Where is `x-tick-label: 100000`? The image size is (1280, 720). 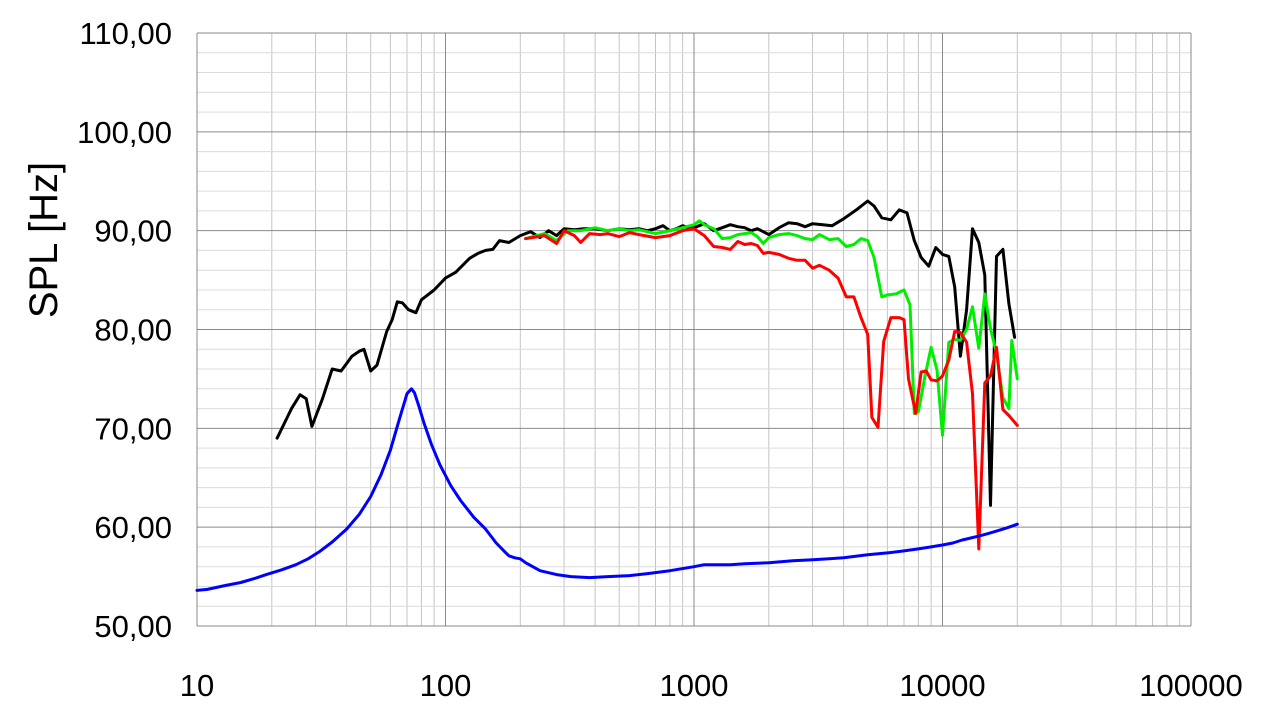
x-tick-label: 100000 is located at coordinates (1190, 685).